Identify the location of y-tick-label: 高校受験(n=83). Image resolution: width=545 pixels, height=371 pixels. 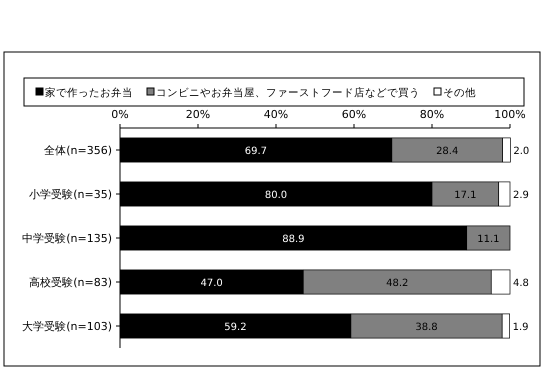
(70, 282).